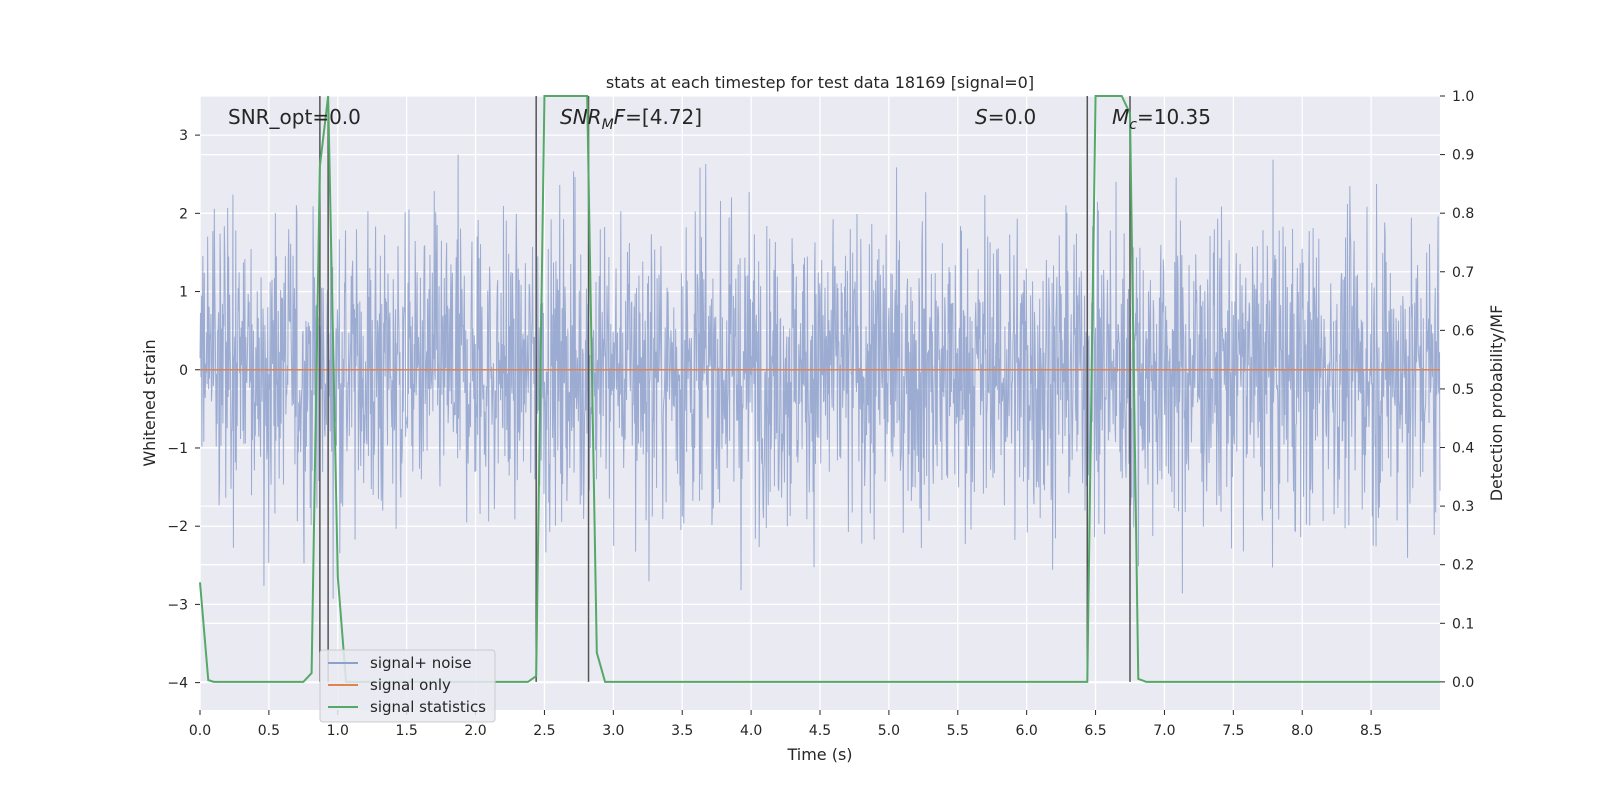  I want to click on y-left-tick-label: 2, so click(183, 214).